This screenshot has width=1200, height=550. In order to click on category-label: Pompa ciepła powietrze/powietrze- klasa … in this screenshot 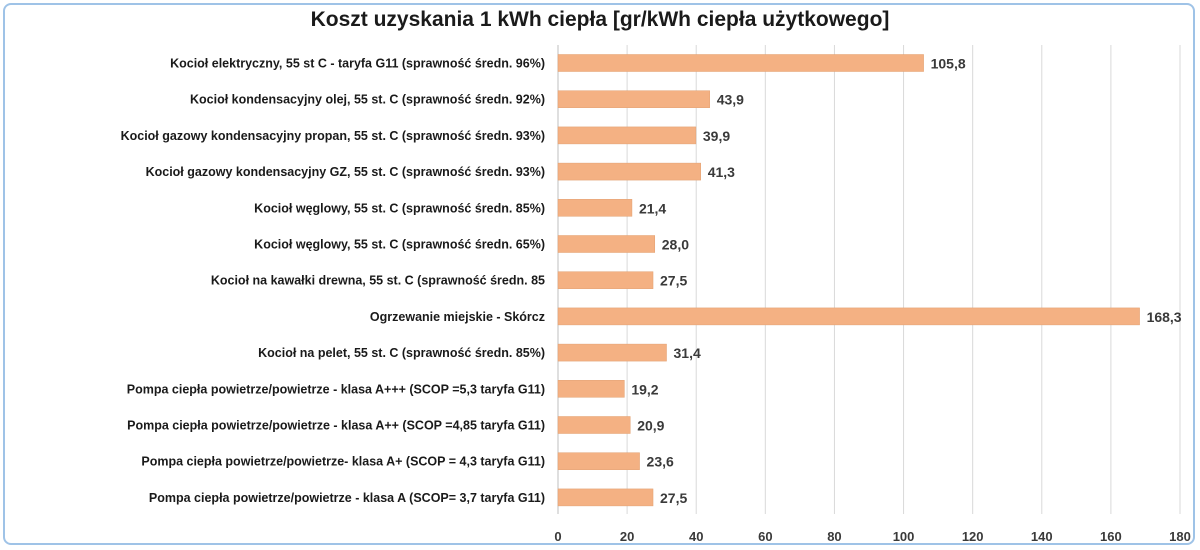, I will do `click(343, 462)`.